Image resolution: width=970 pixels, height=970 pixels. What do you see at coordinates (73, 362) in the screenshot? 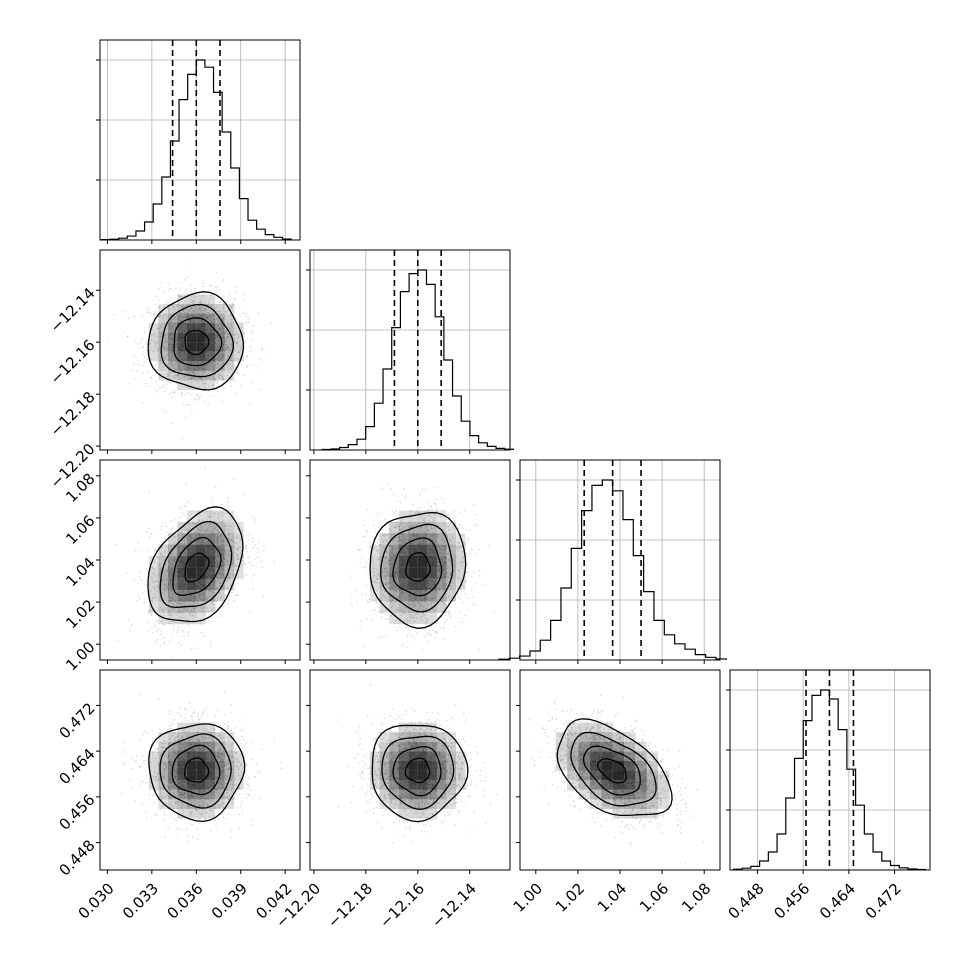
I see `y-tick-label: −12.16` at bounding box center [73, 362].